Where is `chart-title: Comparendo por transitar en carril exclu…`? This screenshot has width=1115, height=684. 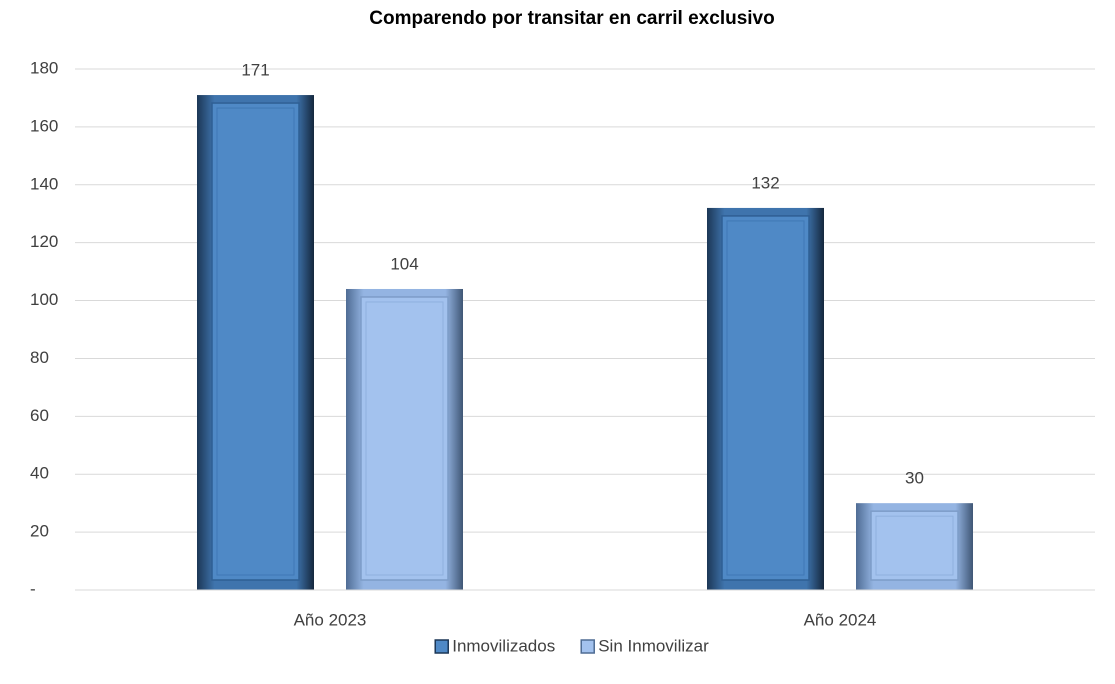 chart-title: Comparendo por transitar en carril exclu… is located at coordinates (571, 18).